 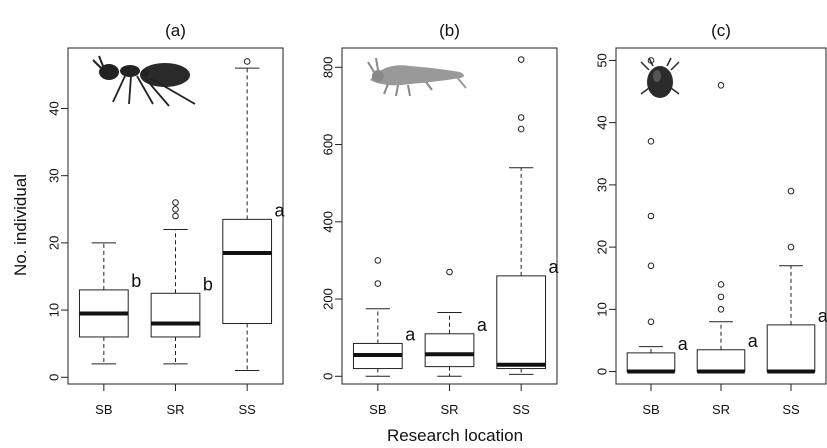 What do you see at coordinates (449, 30) in the screenshot?
I see `panel-title: (b)` at bounding box center [449, 30].